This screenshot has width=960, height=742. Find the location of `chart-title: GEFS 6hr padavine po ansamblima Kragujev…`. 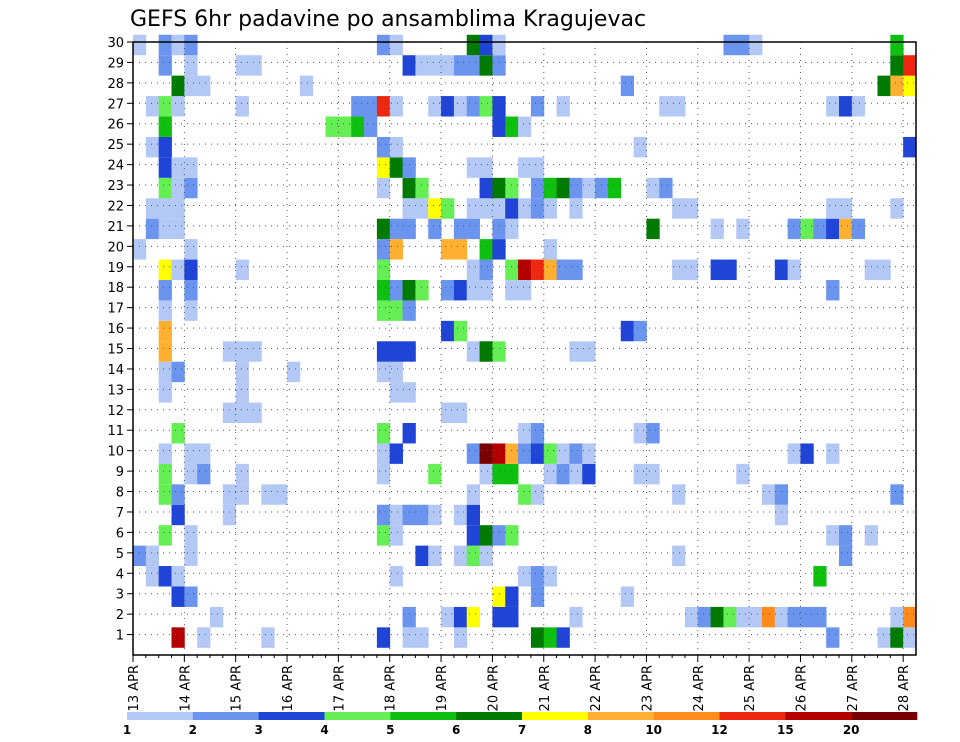

chart-title: GEFS 6hr padavine po ansamblima Kragujev… is located at coordinates (388, 19).